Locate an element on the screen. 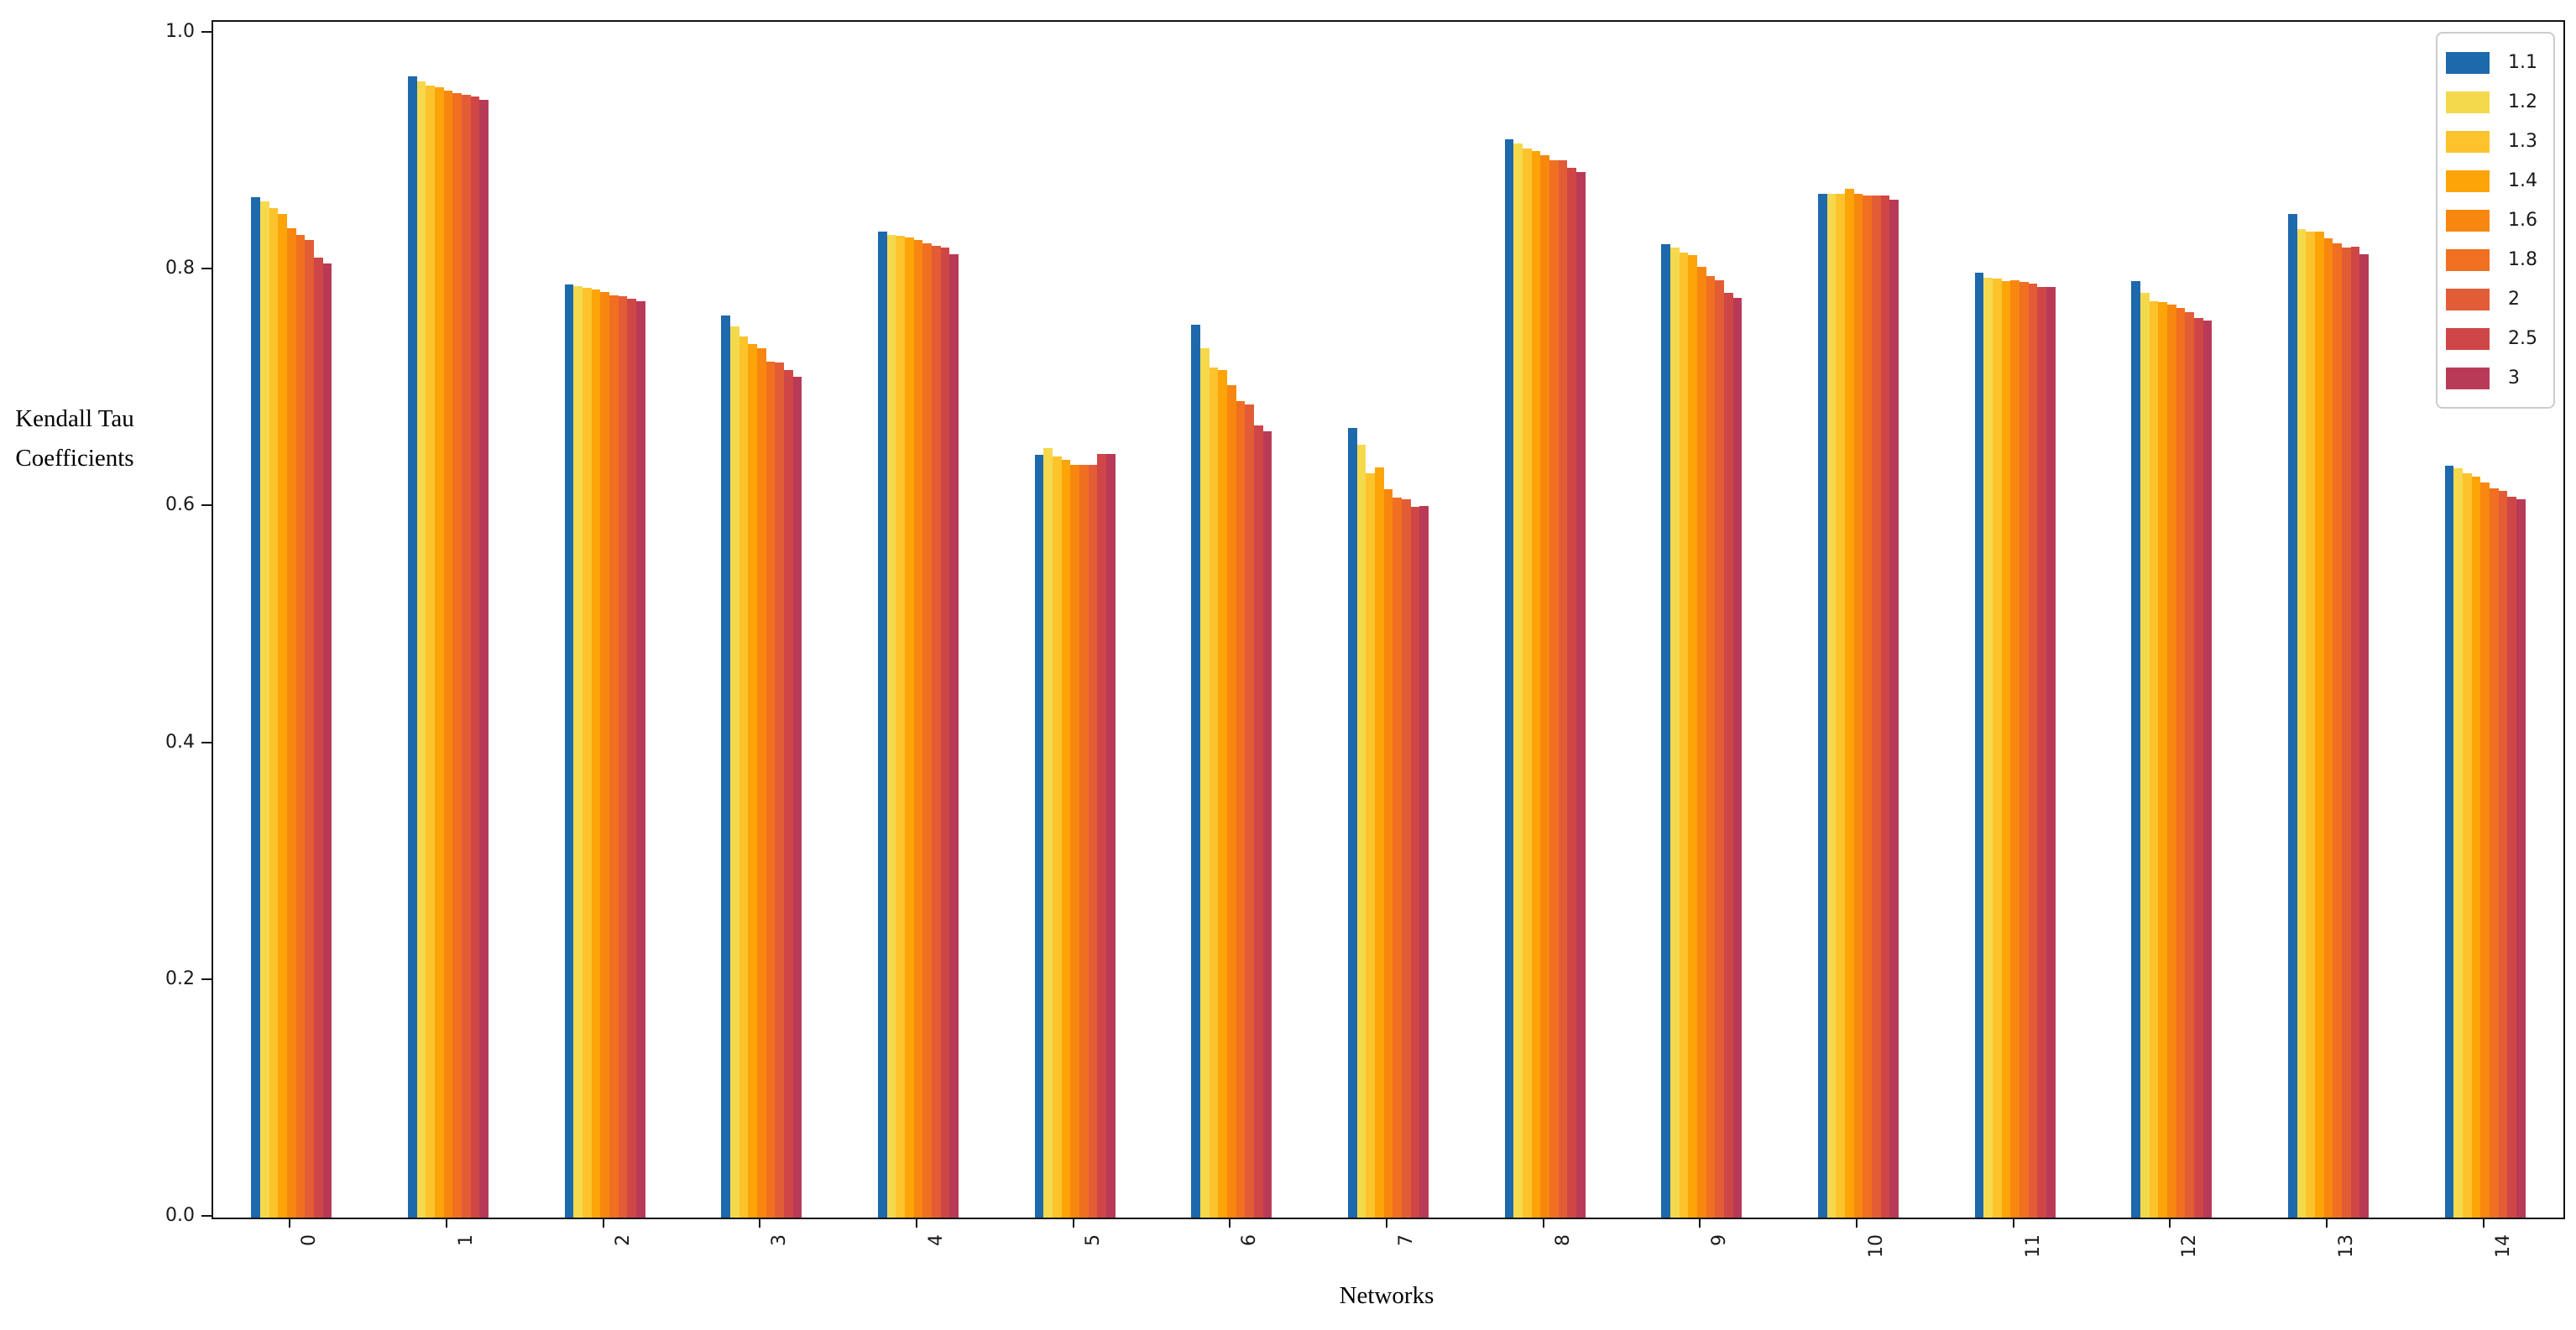 Image resolution: width=2576 pixels, height=1330 pixels. legend-label: 1.3 is located at coordinates (2522, 141).